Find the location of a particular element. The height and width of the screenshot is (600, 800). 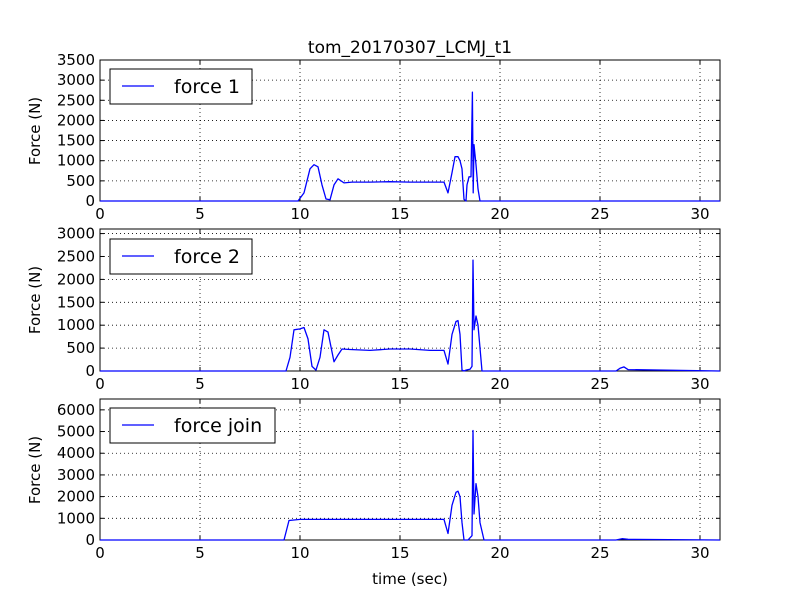

y-axis-label-force-1: Force (N) is located at coordinates (35, 131).